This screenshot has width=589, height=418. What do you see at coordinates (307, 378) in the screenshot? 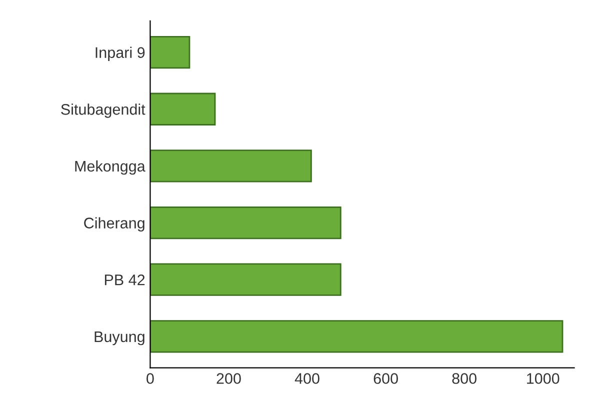
I see `x-tick-label: 400` at bounding box center [307, 378].